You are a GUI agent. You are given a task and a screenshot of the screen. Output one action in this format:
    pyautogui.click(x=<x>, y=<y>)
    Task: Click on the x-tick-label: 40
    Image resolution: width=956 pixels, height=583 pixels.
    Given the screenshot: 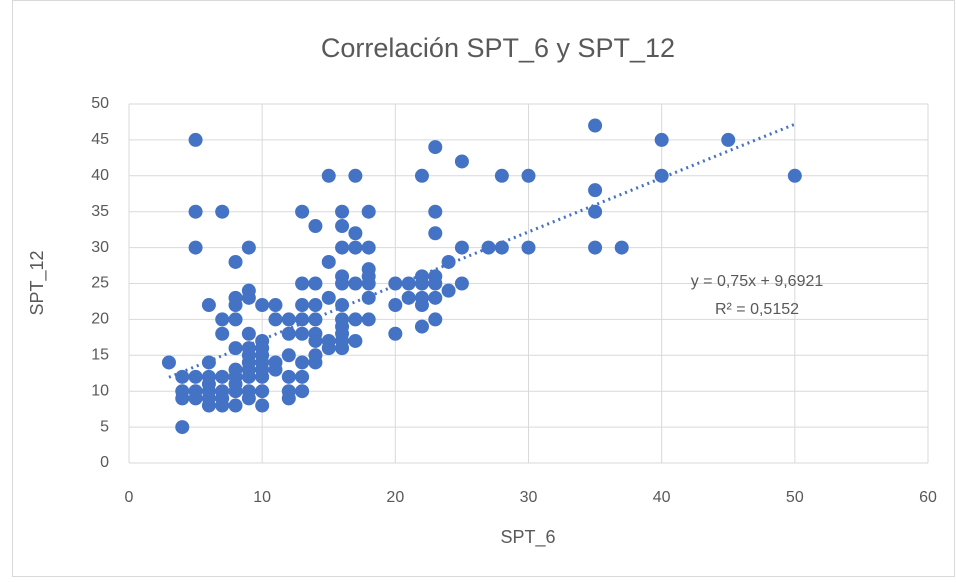 What is the action you would take?
    pyautogui.click(x=662, y=497)
    